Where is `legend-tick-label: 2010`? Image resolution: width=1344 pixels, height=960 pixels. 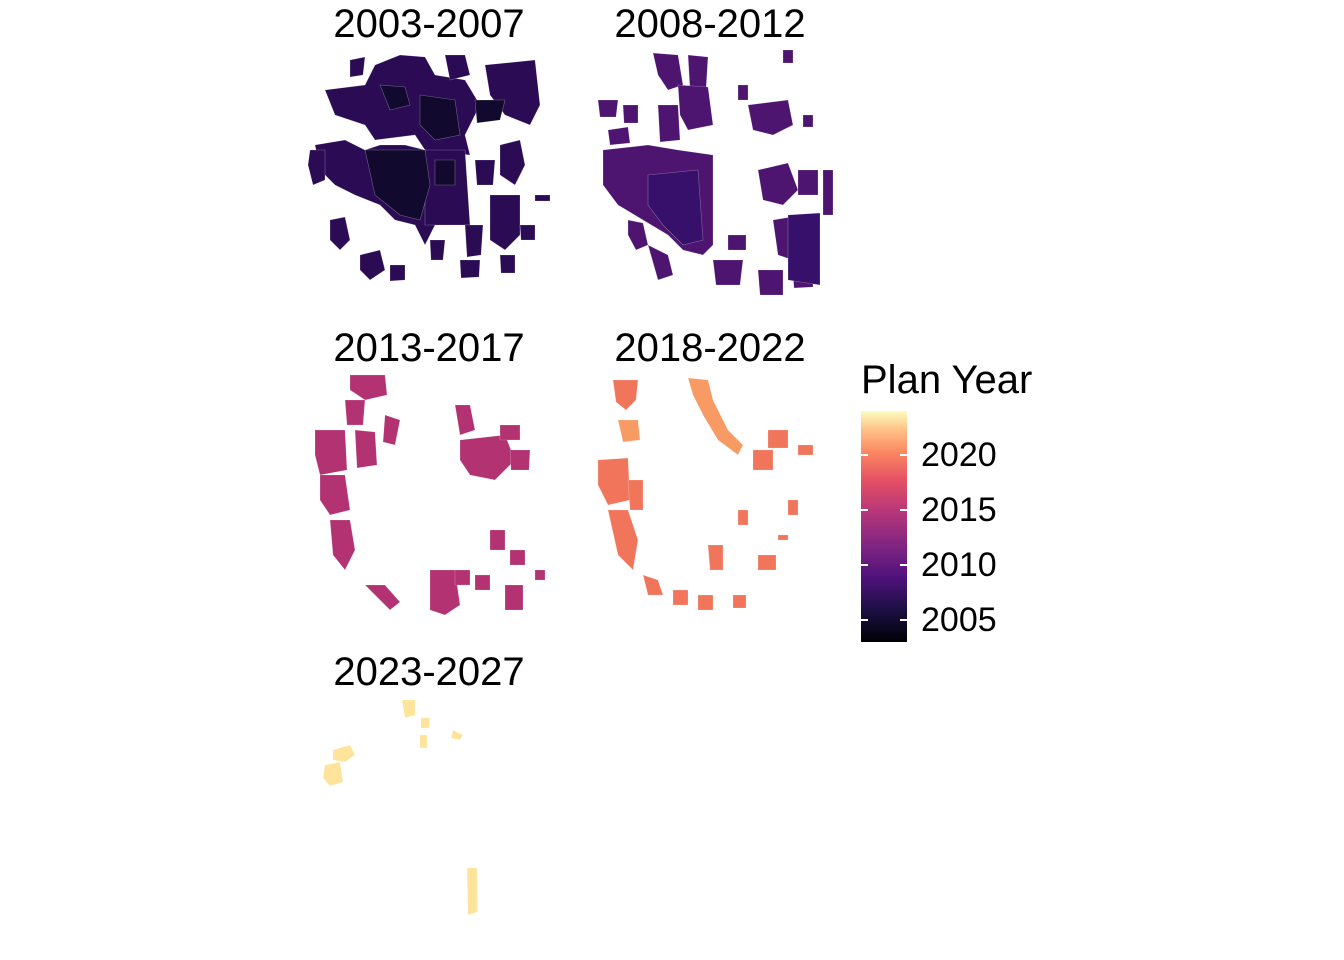
legend-tick-label: 2010 is located at coordinates (959, 565).